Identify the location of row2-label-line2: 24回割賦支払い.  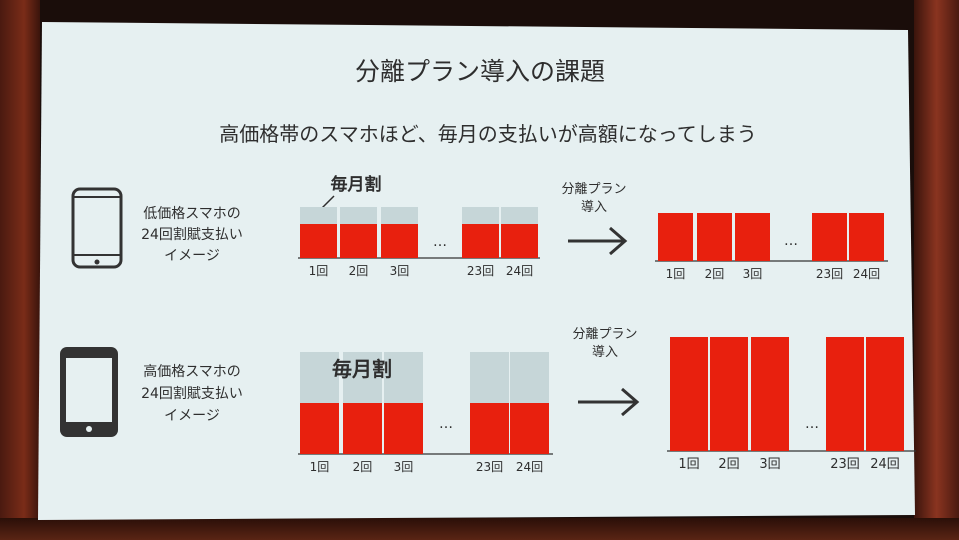
(192, 393).